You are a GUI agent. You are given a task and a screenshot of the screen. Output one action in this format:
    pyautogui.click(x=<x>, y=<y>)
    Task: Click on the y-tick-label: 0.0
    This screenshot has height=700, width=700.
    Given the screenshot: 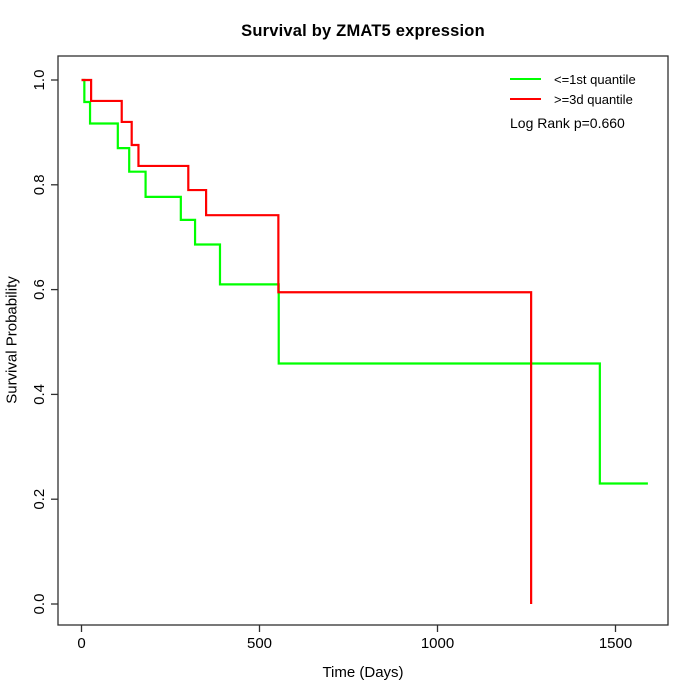 What is the action you would take?
    pyautogui.click(x=39, y=604)
    